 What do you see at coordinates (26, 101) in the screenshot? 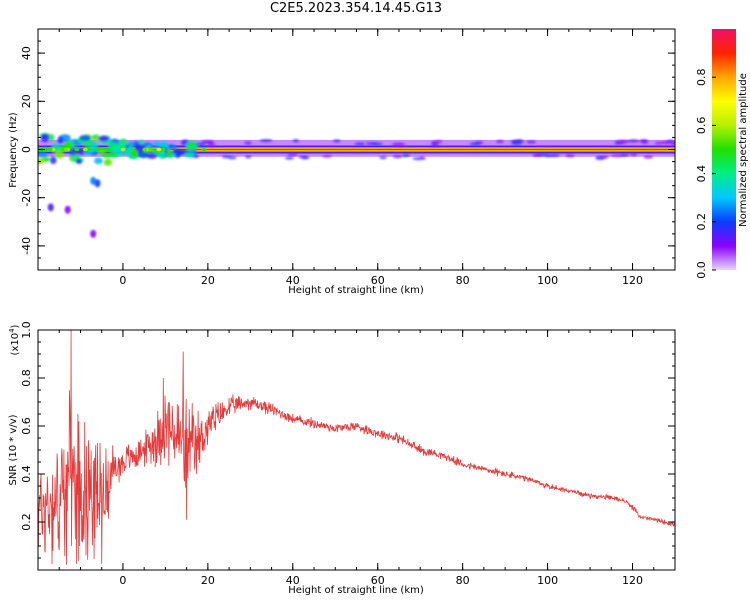
I see `y-tick-label: 20` at bounding box center [26, 101].